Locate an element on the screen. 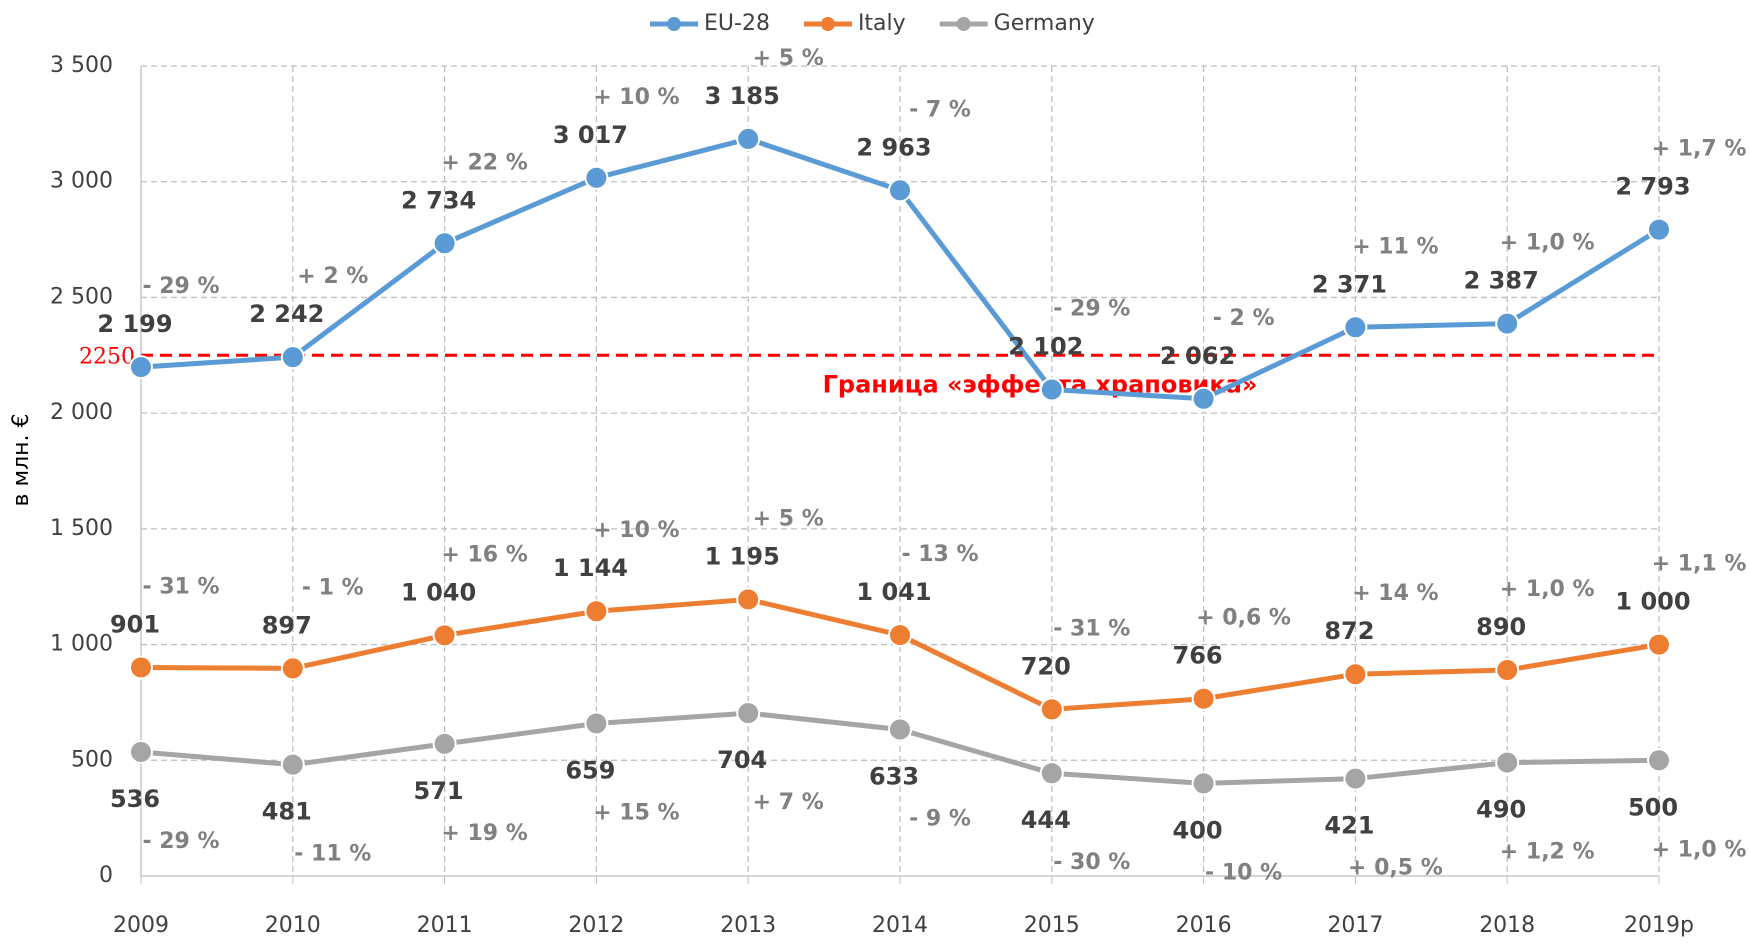  change-label: + 11 % is located at coordinates (1395, 246).